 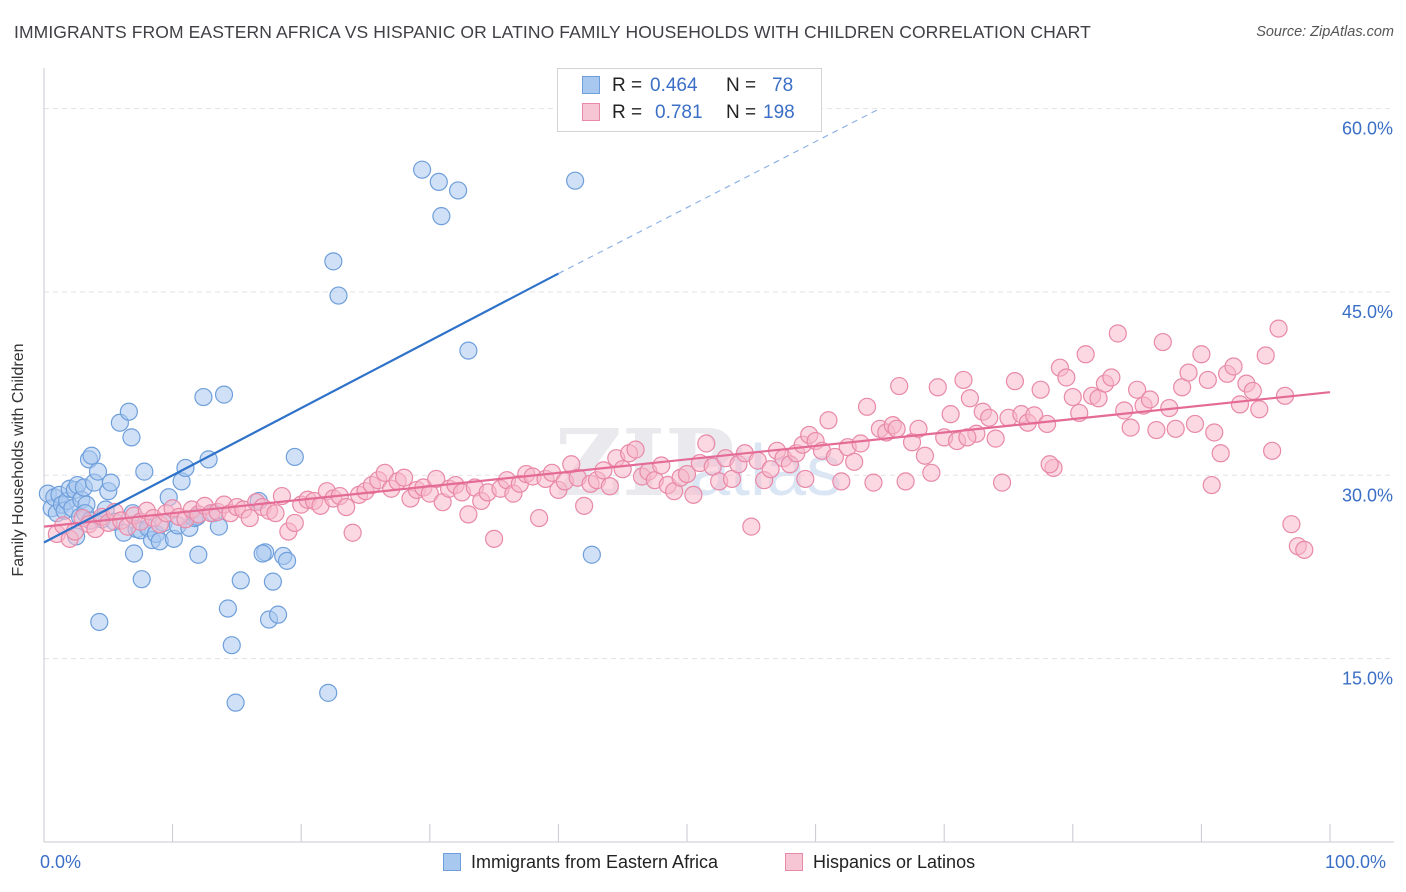 What do you see at coordinates (1367, 129) in the screenshot?
I see `y-tick-label: 60.0%` at bounding box center [1367, 129].